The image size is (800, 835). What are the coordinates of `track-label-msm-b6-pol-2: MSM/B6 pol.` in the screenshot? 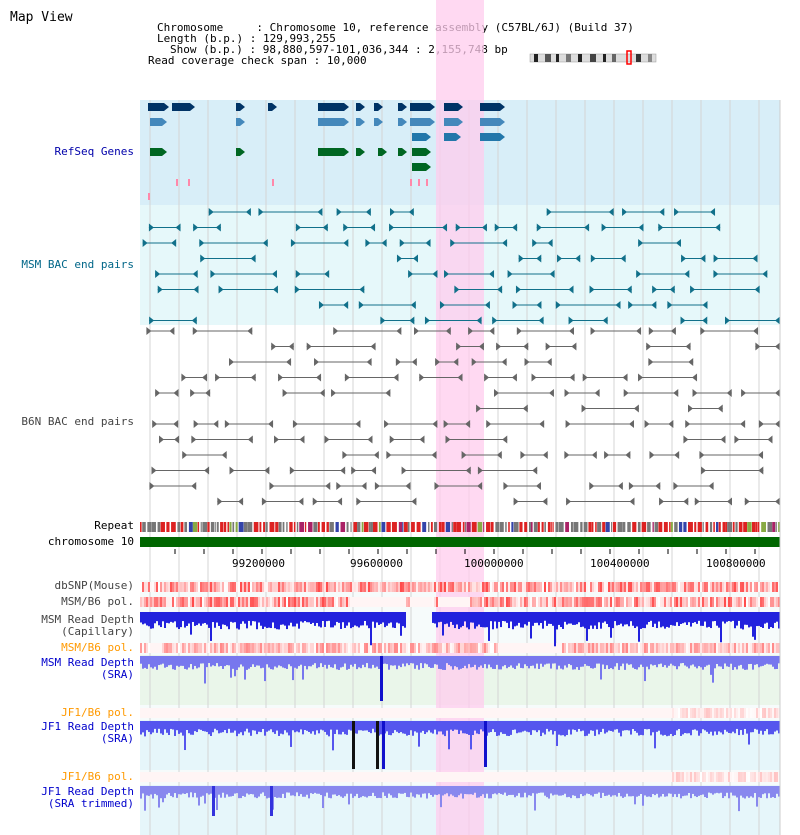 It's located at (97, 647).